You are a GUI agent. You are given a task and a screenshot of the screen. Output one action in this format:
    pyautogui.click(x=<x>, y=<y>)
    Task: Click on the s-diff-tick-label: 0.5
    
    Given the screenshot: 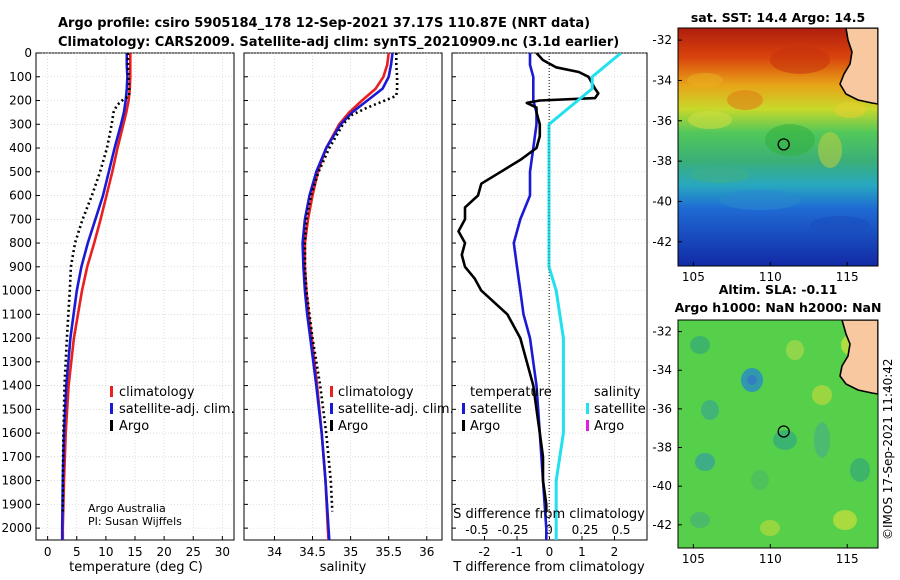 What is the action you would take?
    pyautogui.click(x=620, y=530)
    